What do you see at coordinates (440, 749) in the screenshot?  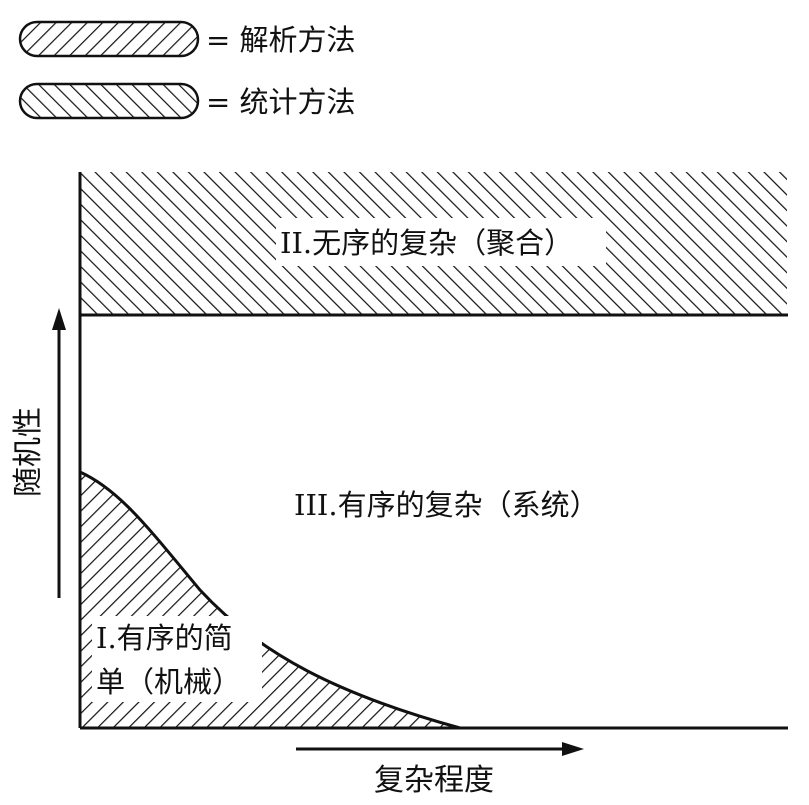 I see `x-axis-arrow` at bounding box center [440, 749].